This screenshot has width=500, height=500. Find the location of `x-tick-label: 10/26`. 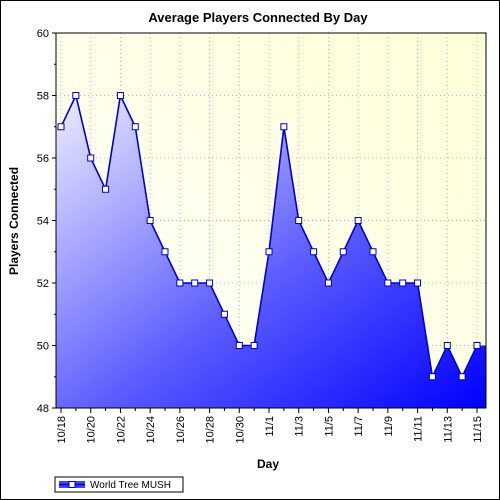

x-tick-label: 10/26 is located at coordinates (181, 430).